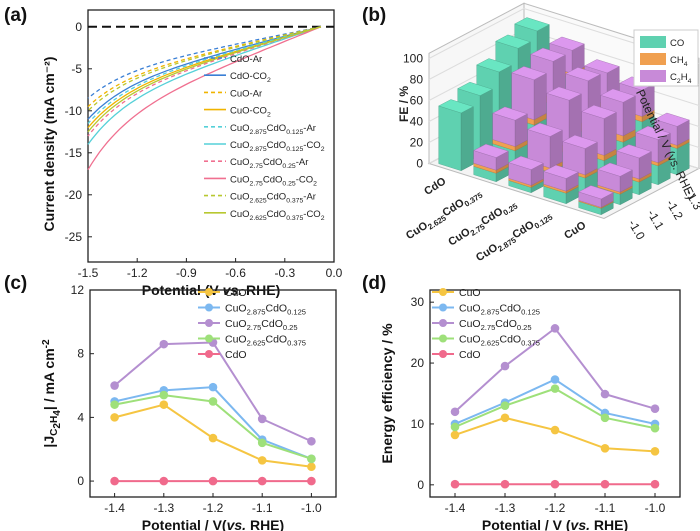 This screenshot has height=531, width=700. I want to click on z-axis-label: FE / %, so click(404, 104).